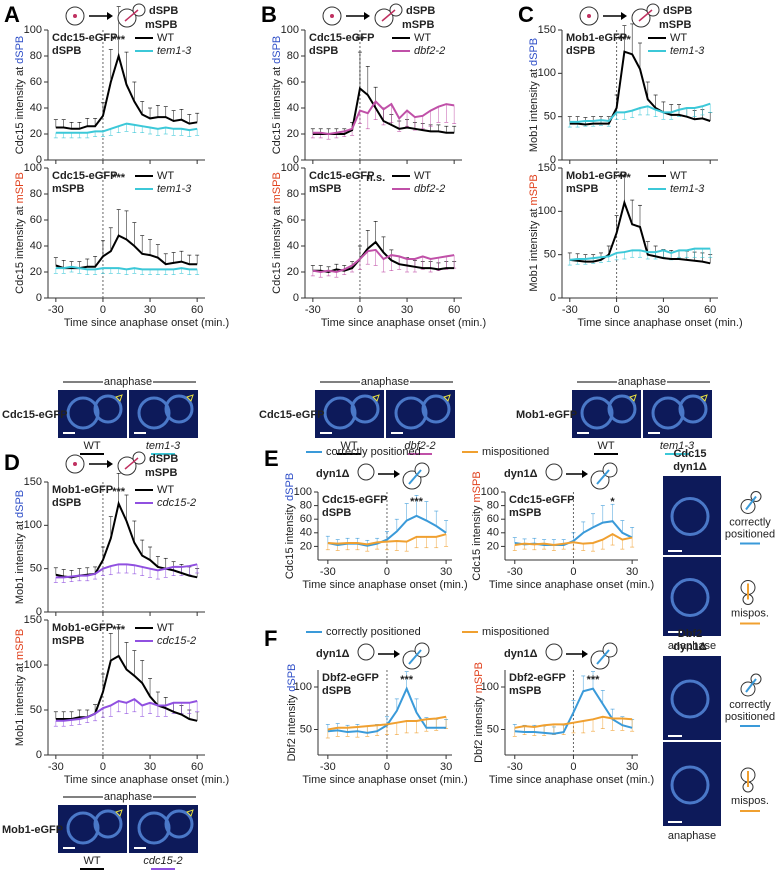  Describe the element at coordinates (176, 641) in the screenshot. I see `legend-label: cdc15-2` at that location.